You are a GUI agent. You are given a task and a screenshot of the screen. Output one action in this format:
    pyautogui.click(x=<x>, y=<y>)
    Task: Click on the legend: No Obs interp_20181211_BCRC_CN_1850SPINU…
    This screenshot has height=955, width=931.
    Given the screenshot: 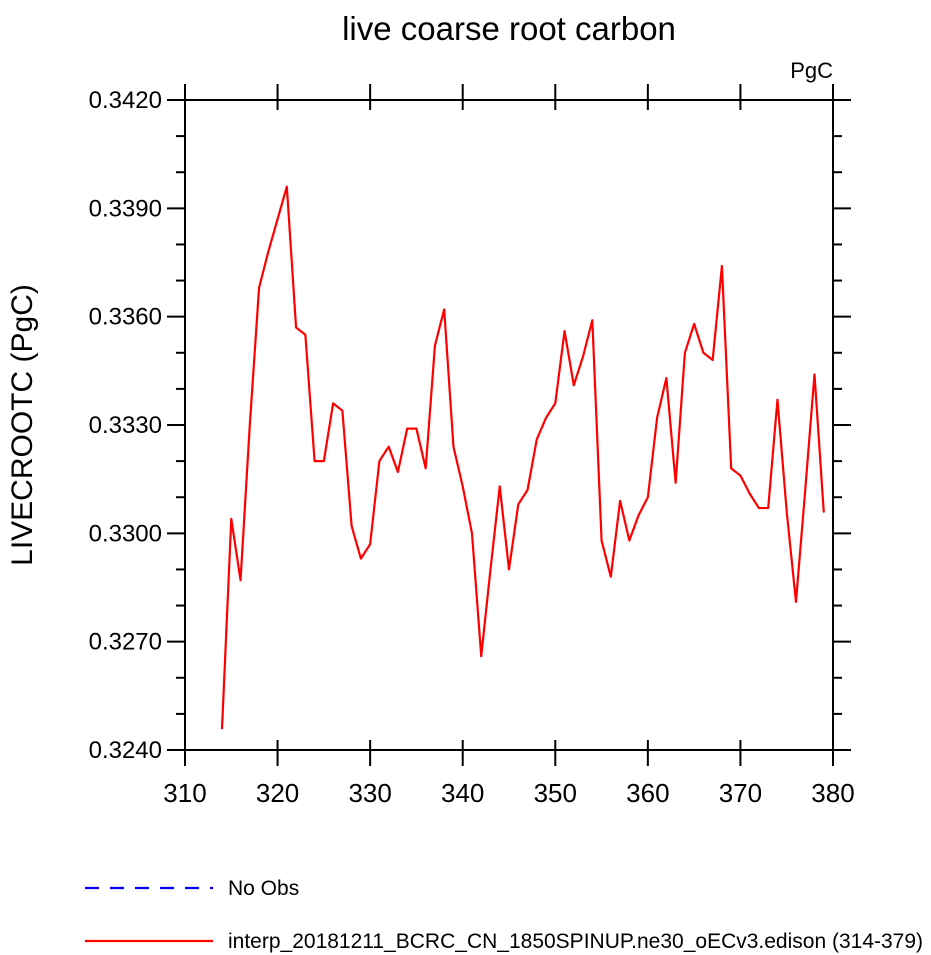 What is the action you would take?
    pyautogui.click(x=504, y=915)
    